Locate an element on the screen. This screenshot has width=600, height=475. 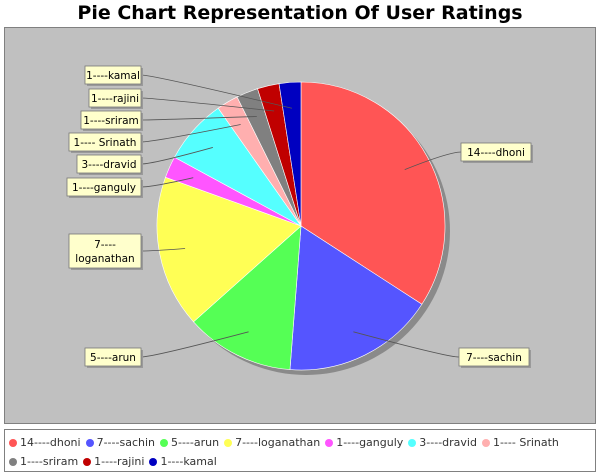
slice-label-8: 1----sriram is located at coordinates (111, 121).